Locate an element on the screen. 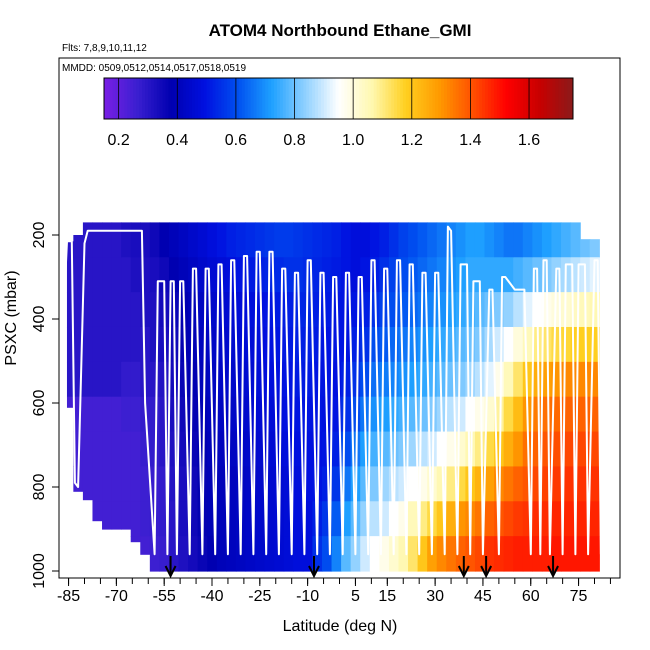  colorbar-tick-label: 0.8 is located at coordinates (294, 140).